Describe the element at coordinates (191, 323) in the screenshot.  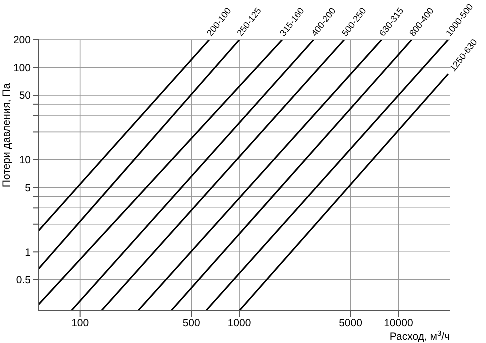
I see `x-tick-label: 500` at that location.